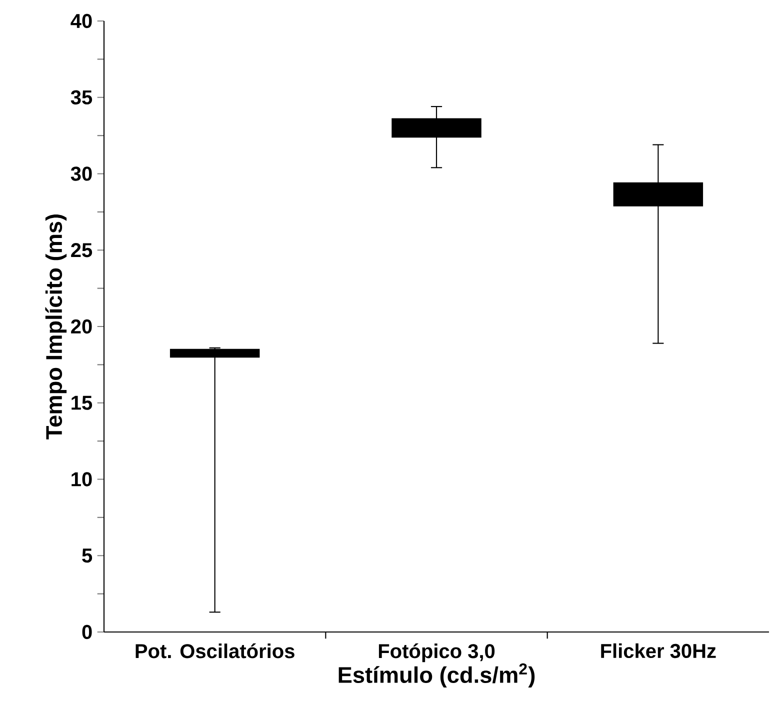 Image resolution: width=774 pixels, height=722 pixels. I want to click on x-axis-title: Estímulo (cd.s/m$^{2}$), so click(436, 675).